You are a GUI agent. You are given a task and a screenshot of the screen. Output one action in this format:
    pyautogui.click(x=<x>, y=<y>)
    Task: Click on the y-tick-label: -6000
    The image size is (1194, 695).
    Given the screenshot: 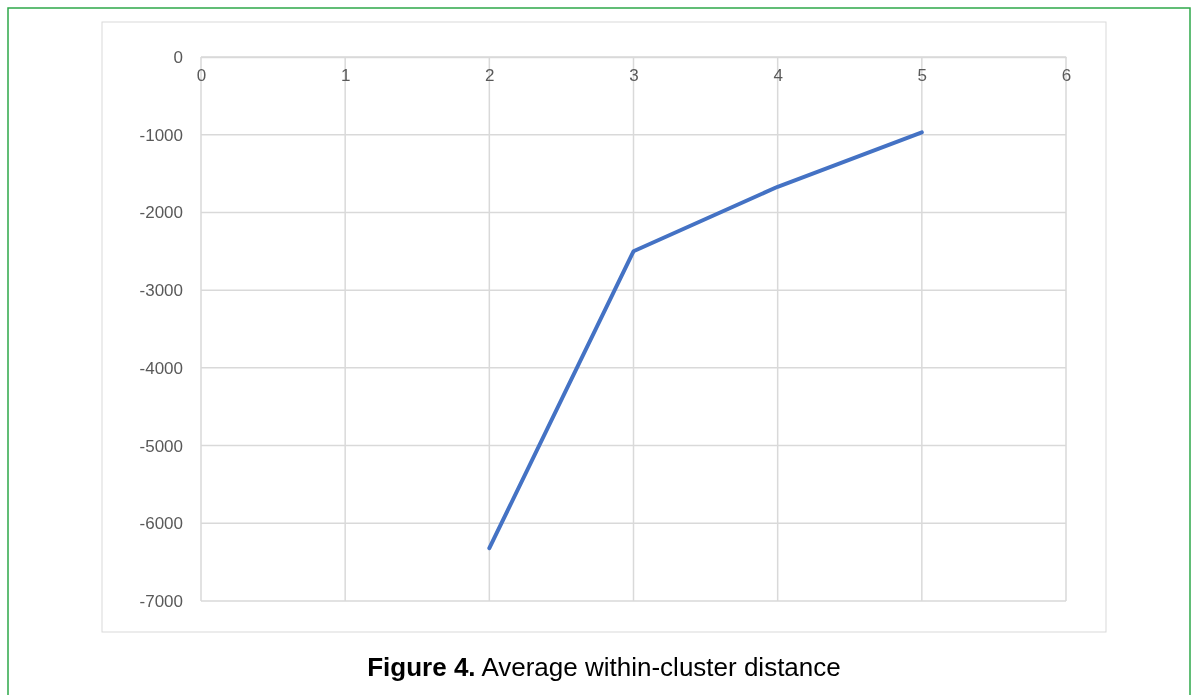 What is the action you would take?
    pyautogui.click(x=161, y=524)
    